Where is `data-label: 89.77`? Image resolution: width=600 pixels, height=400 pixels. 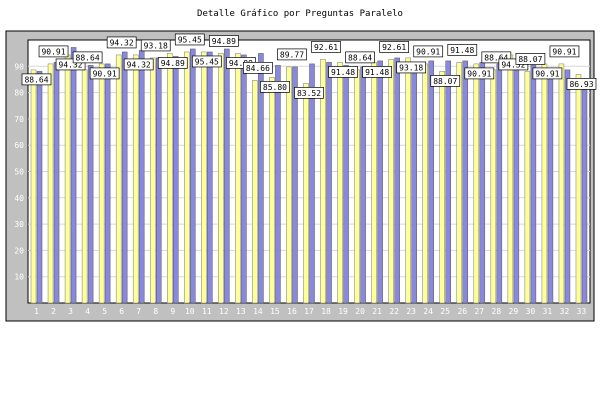
data-label: 89.77 is located at coordinates (292, 54).